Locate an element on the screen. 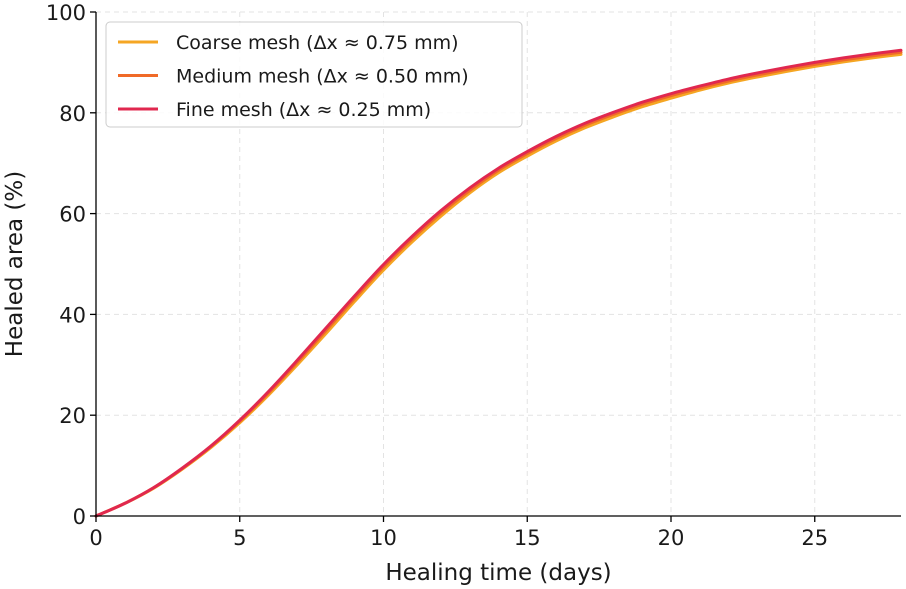  legend-box is located at coordinates (314, 74).